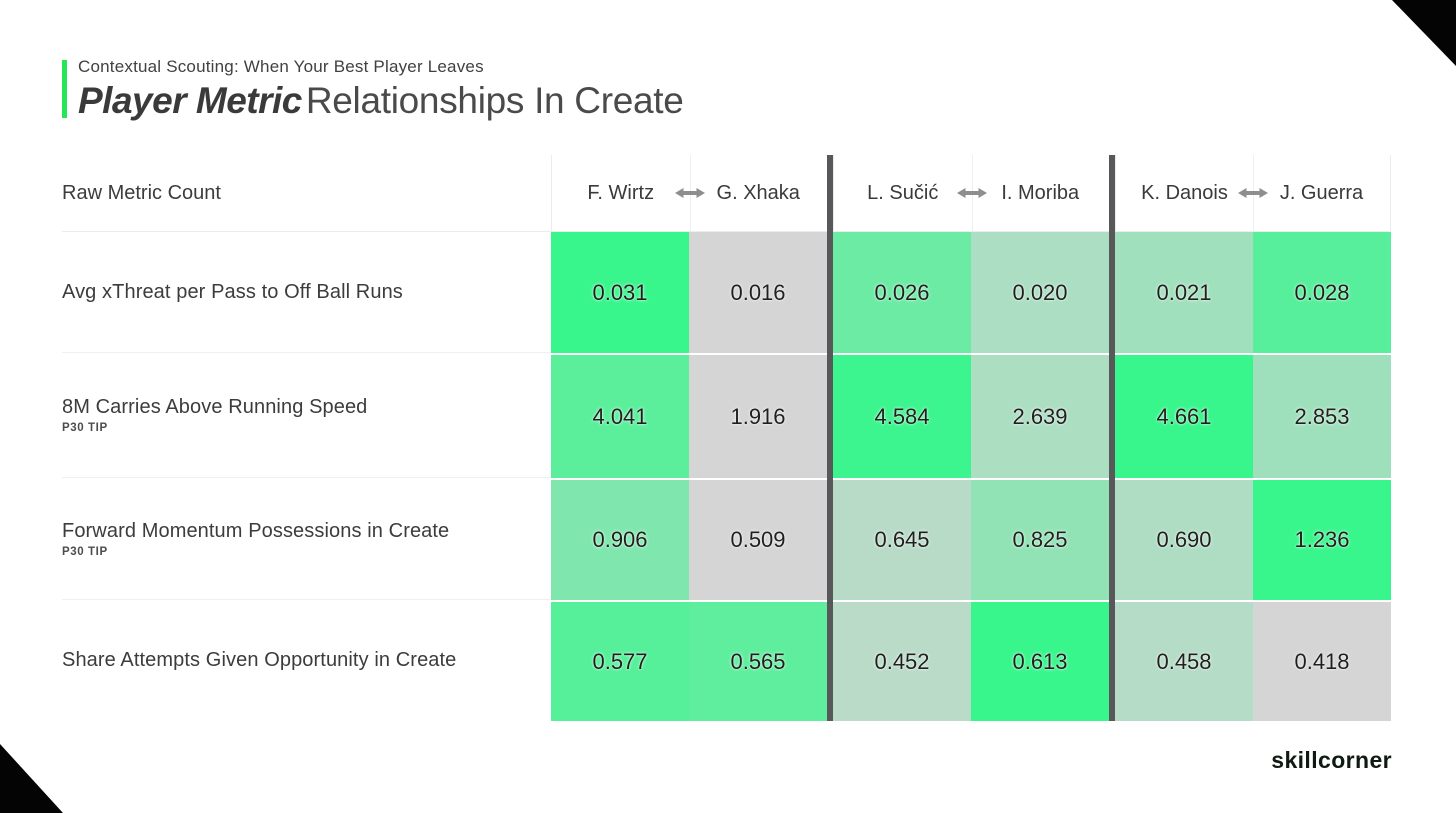  Describe the element at coordinates (758, 415) in the screenshot. I see `heatmap-cell: 1.916` at that location.